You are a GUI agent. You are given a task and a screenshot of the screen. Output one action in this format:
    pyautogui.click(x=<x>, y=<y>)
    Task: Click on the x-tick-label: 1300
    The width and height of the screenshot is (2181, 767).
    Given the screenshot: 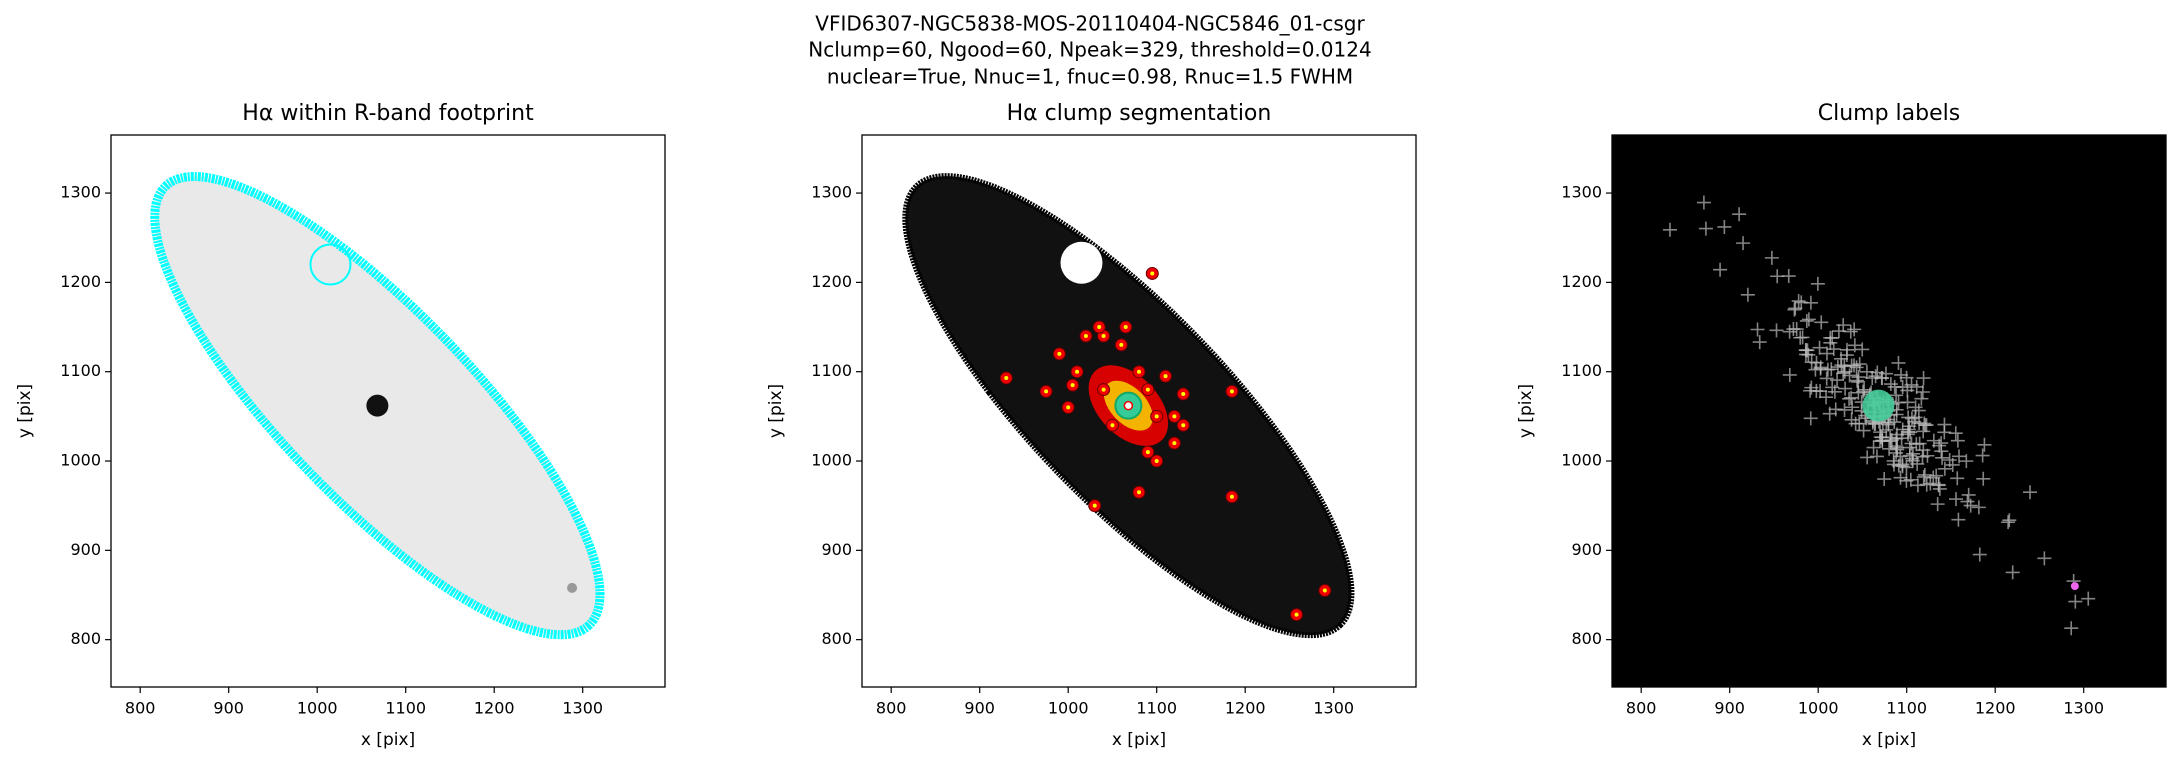 What is the action you would take?
    pyautogui.click(x=1333, y=708)
    